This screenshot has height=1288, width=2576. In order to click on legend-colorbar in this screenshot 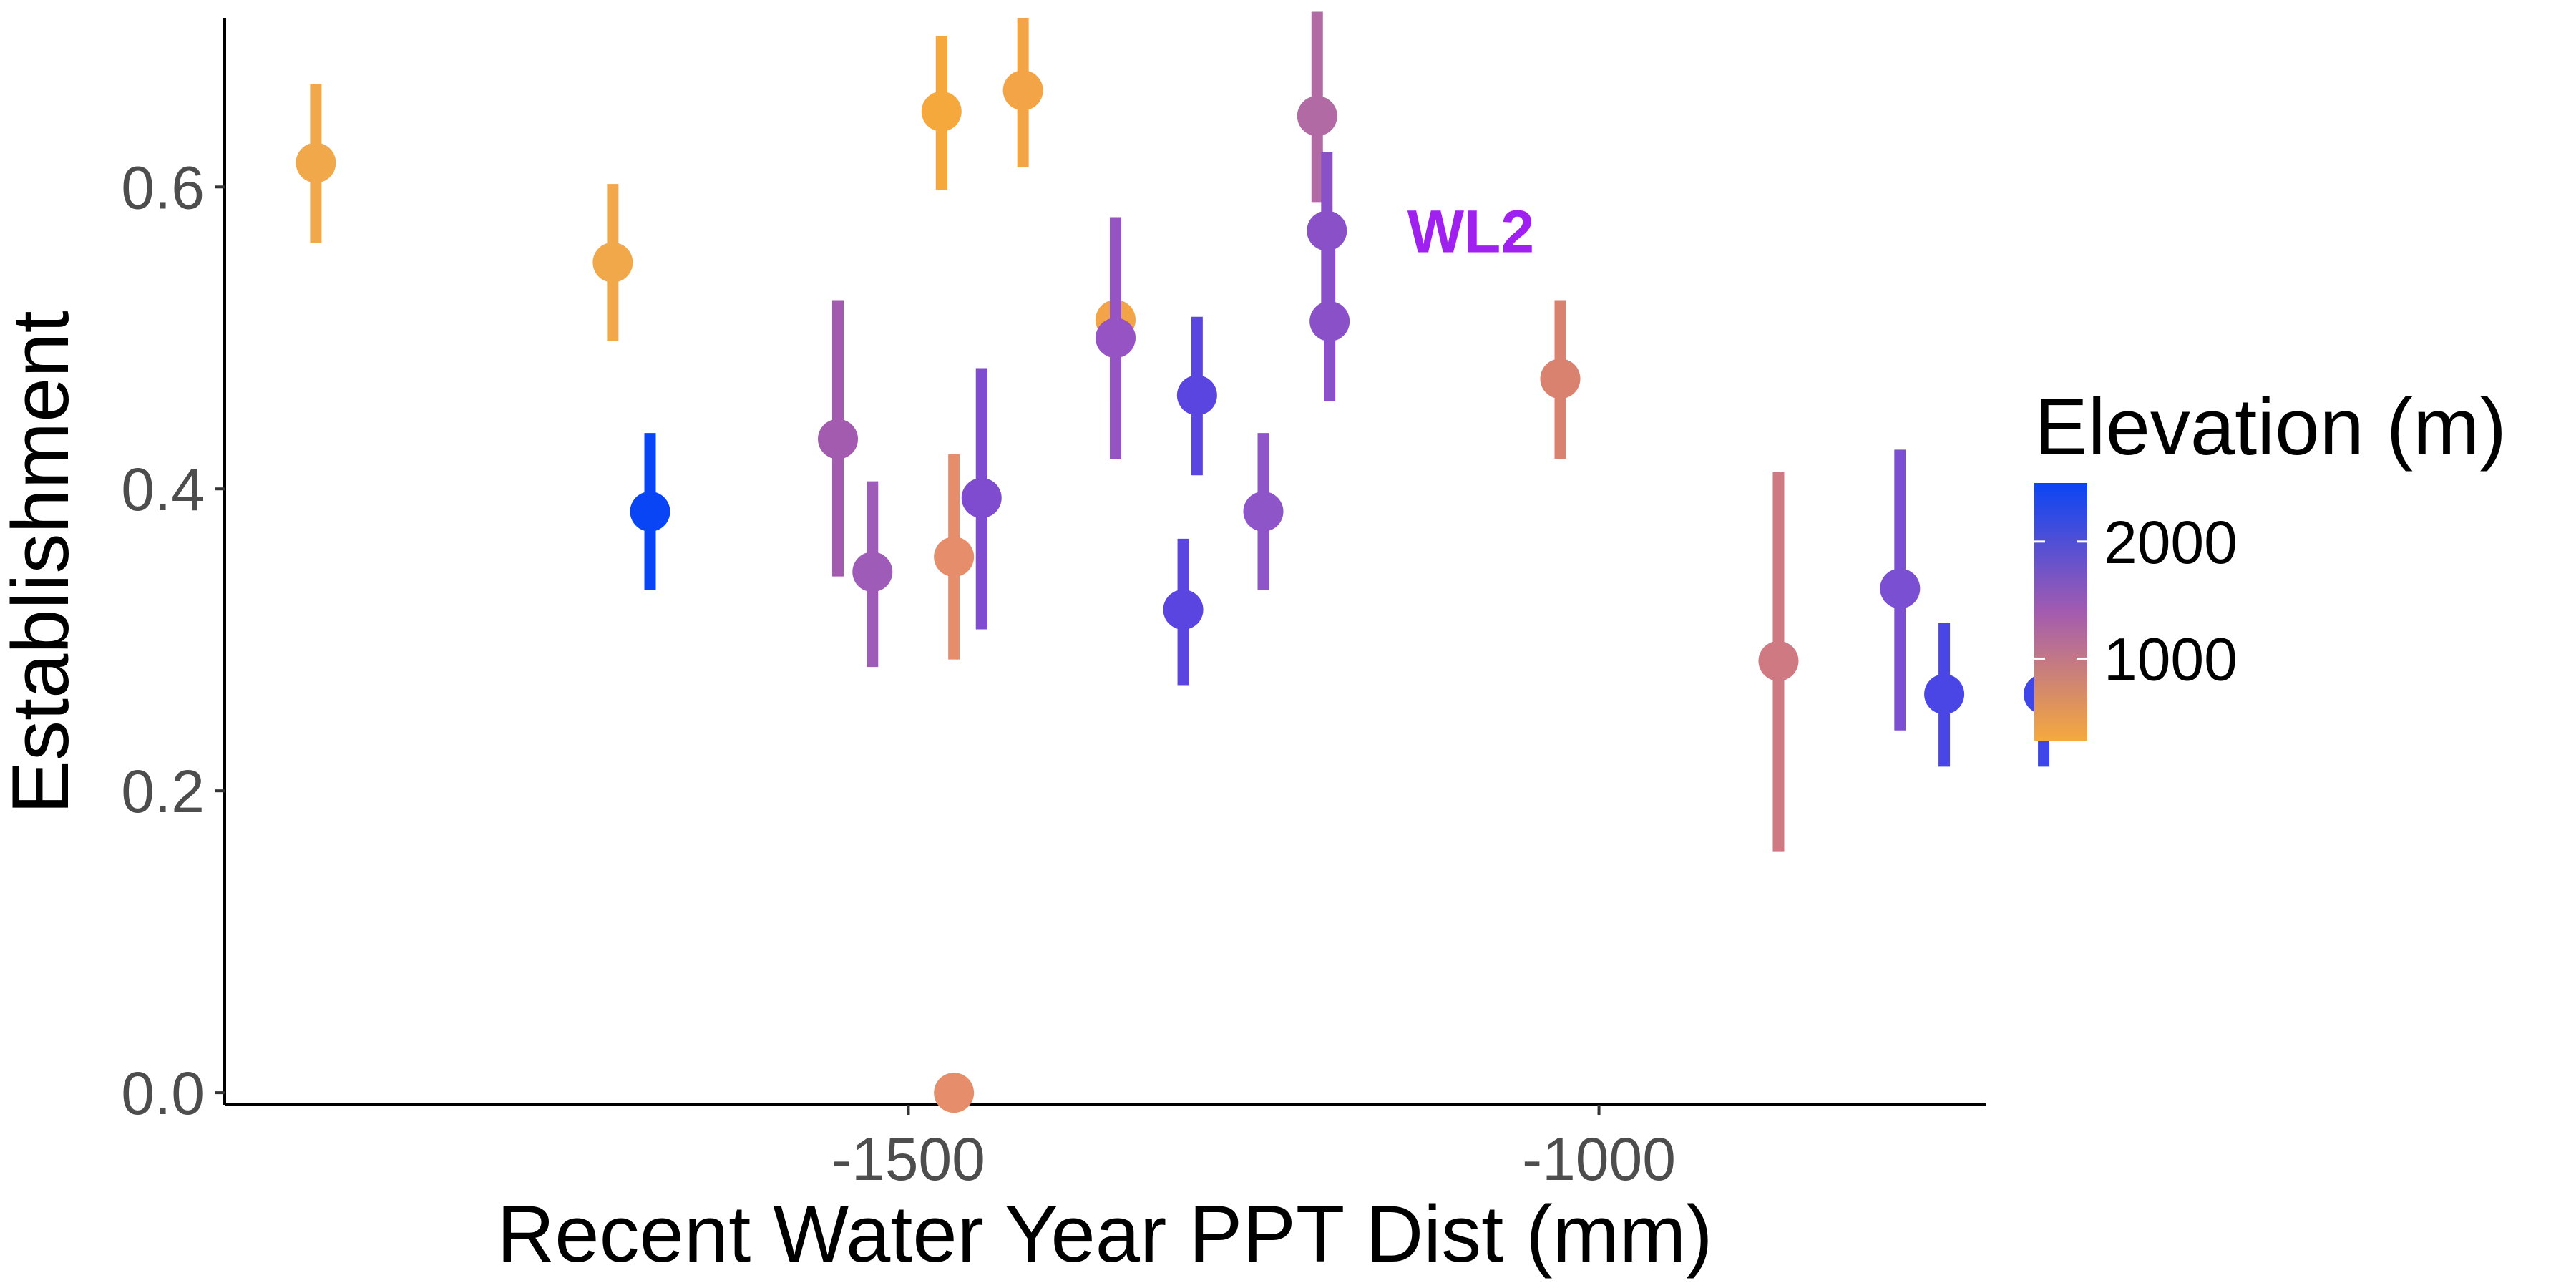, I will do `click(2060, 612)`.